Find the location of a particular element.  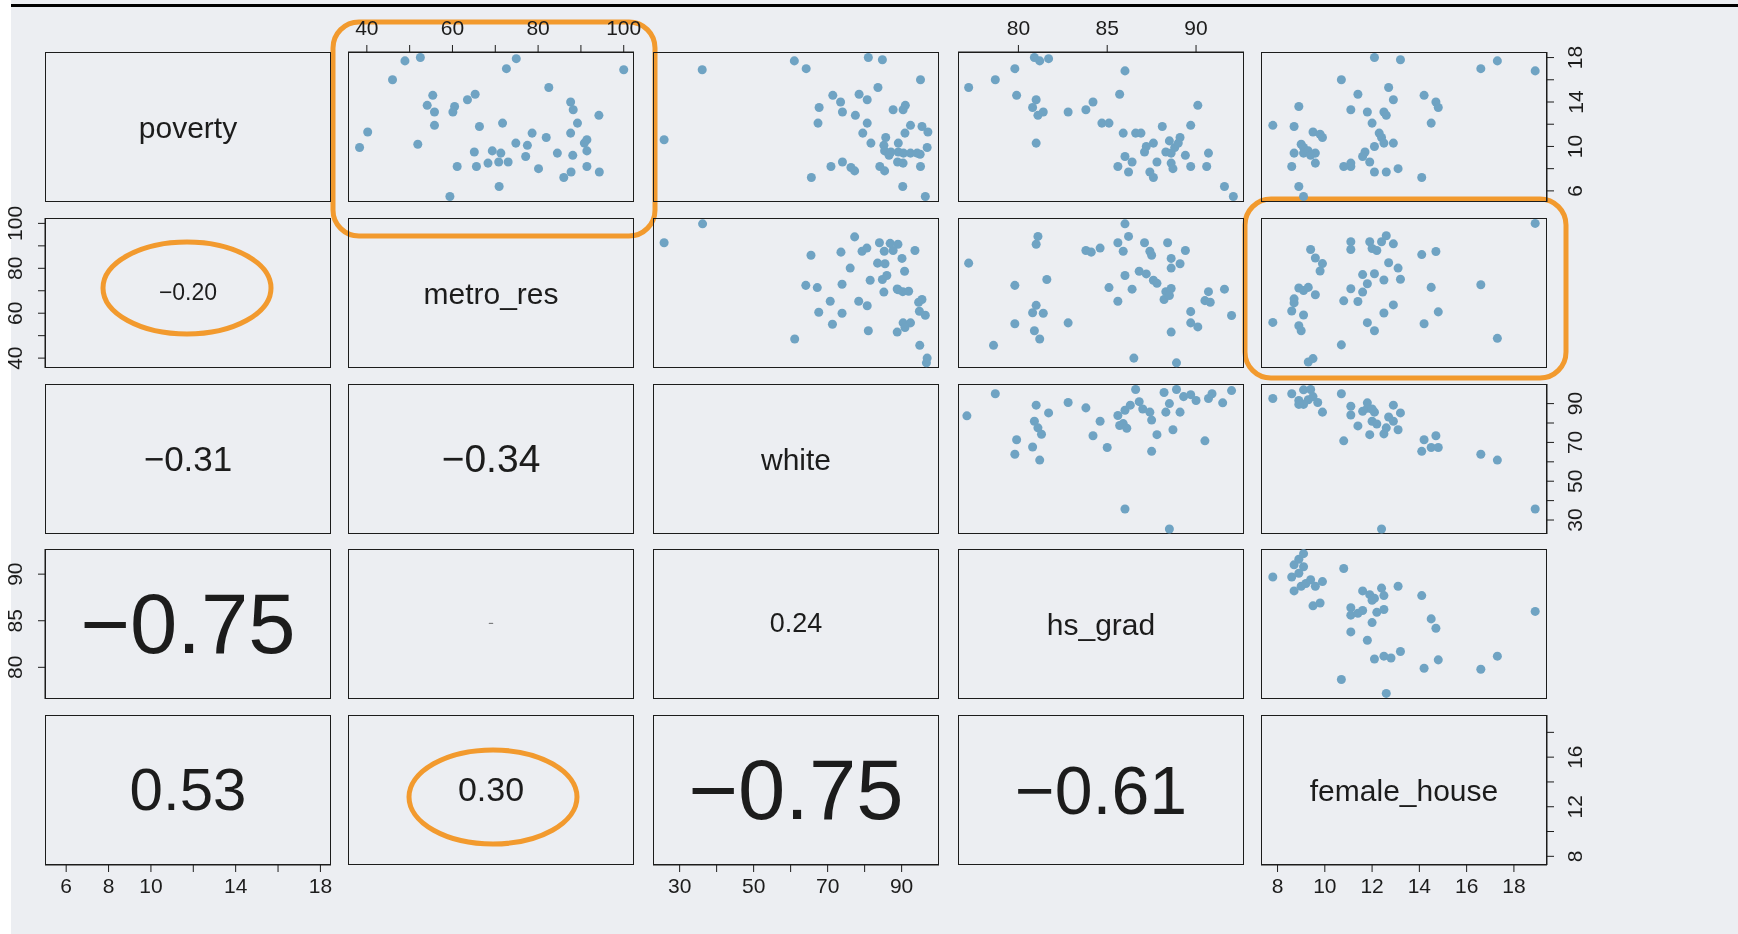

y-tick-label: 85 is located at coordinates (15, 621).